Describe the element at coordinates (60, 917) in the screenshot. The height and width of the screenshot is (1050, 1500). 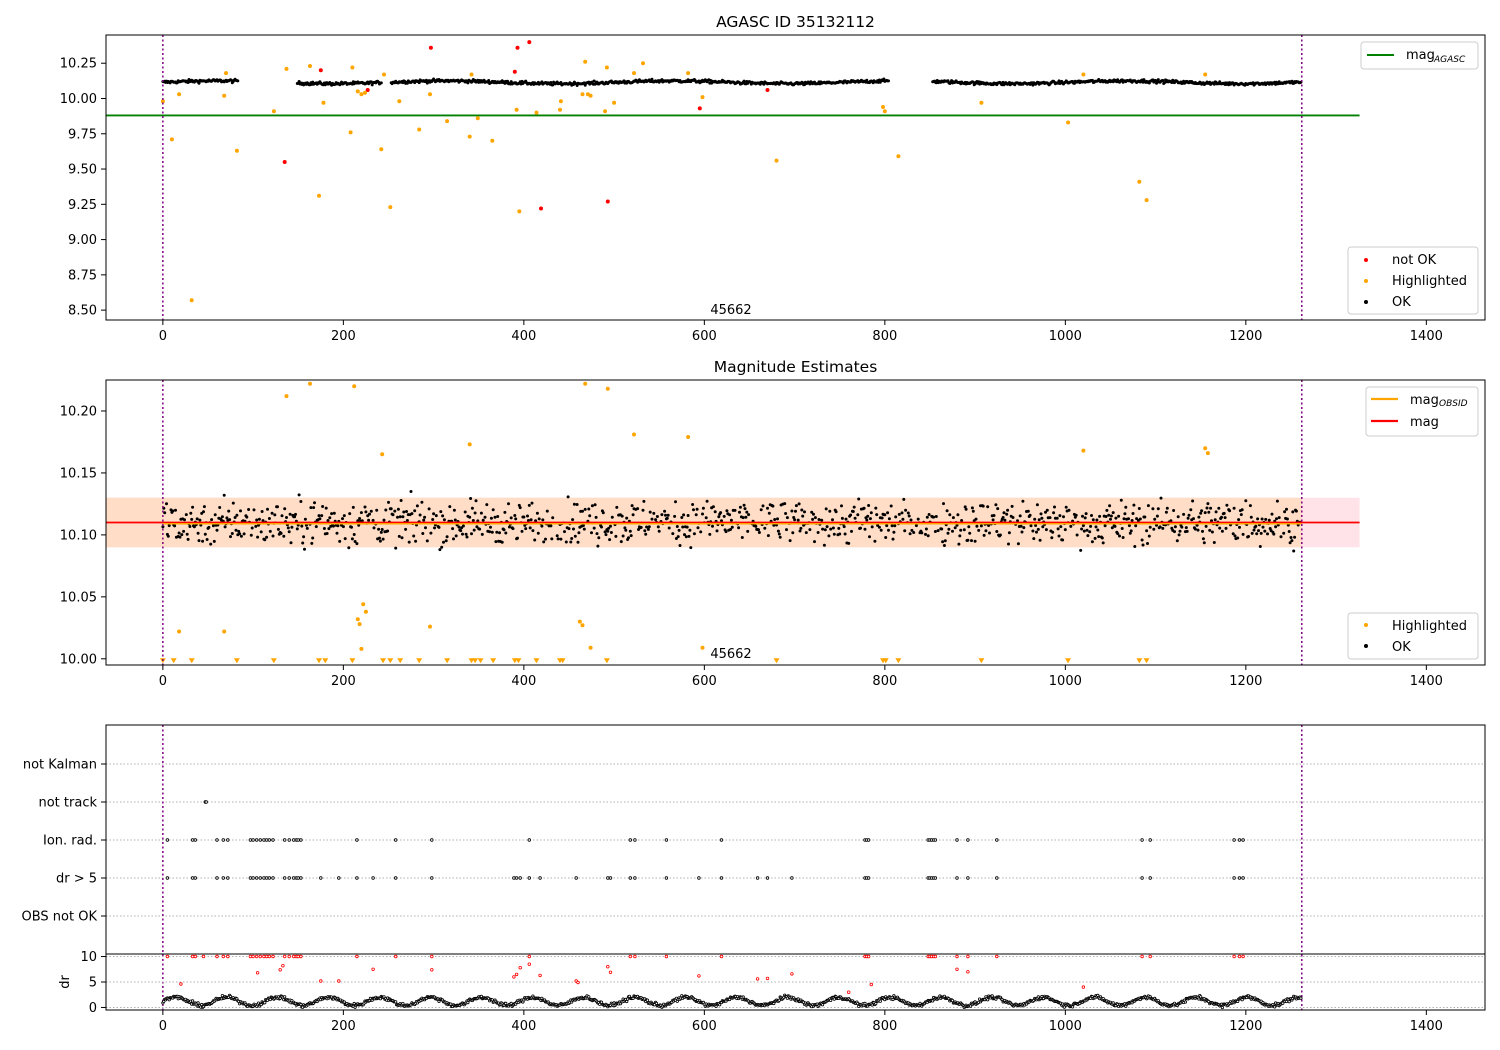
I see `flag-category-label: OBS not OK` at that location.